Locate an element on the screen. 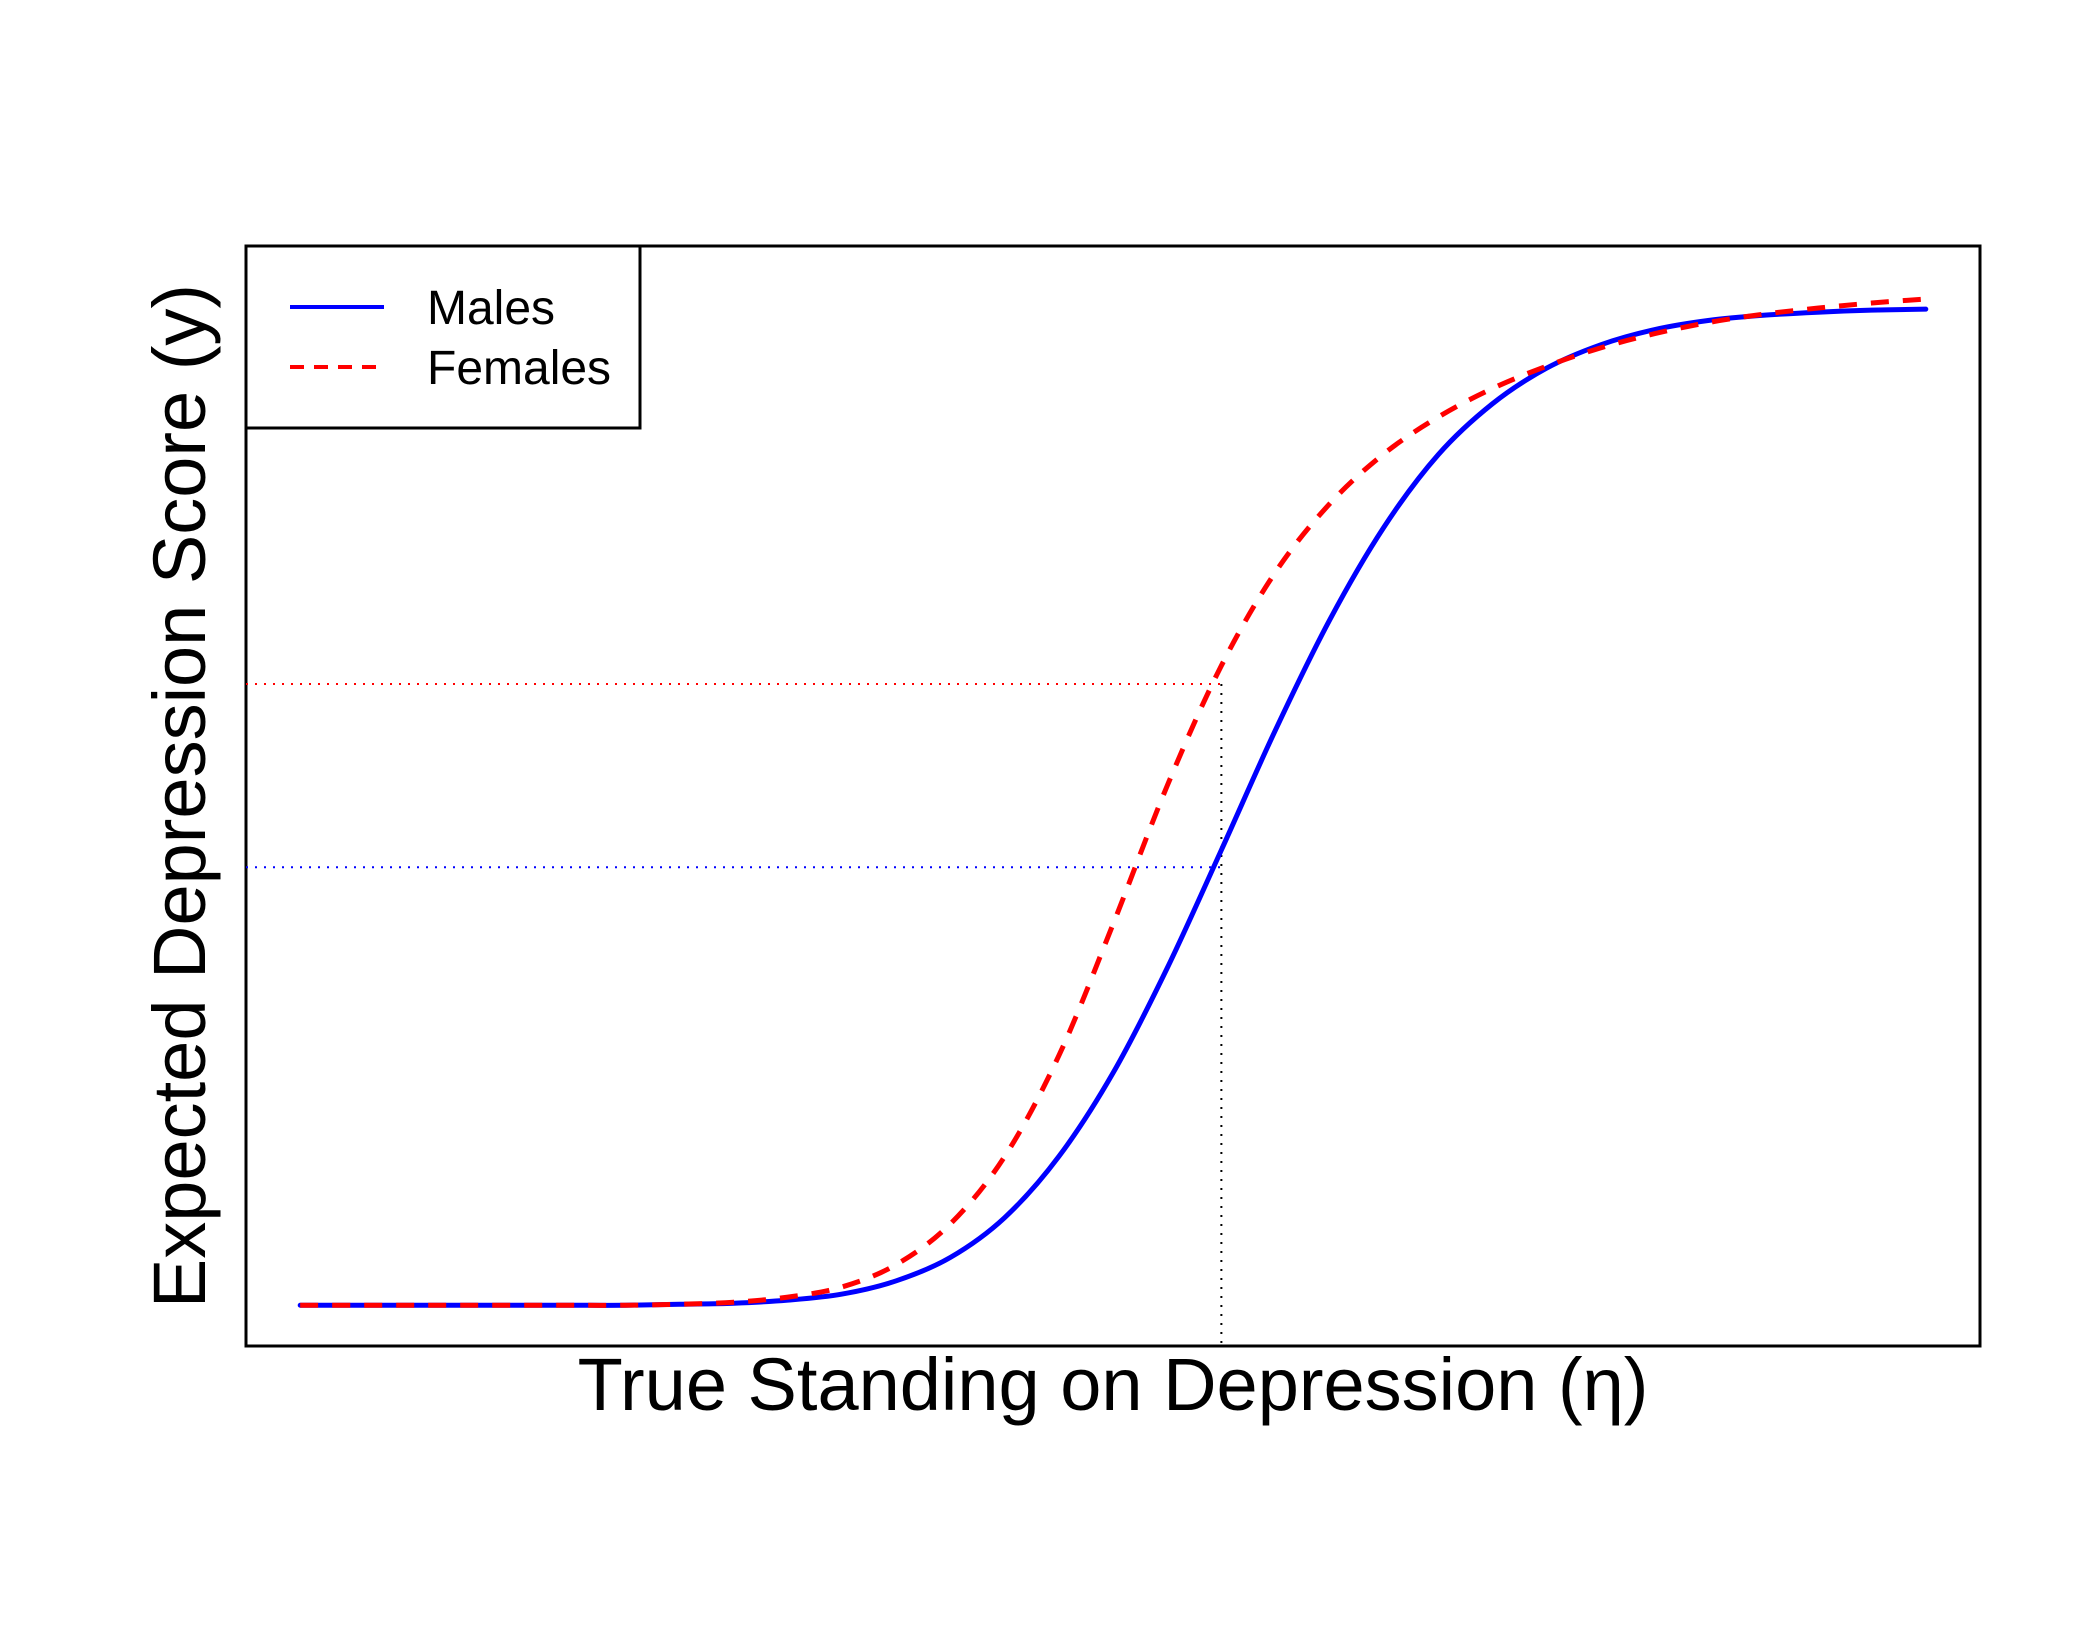  legend-box is located at coordinates (443, 337).